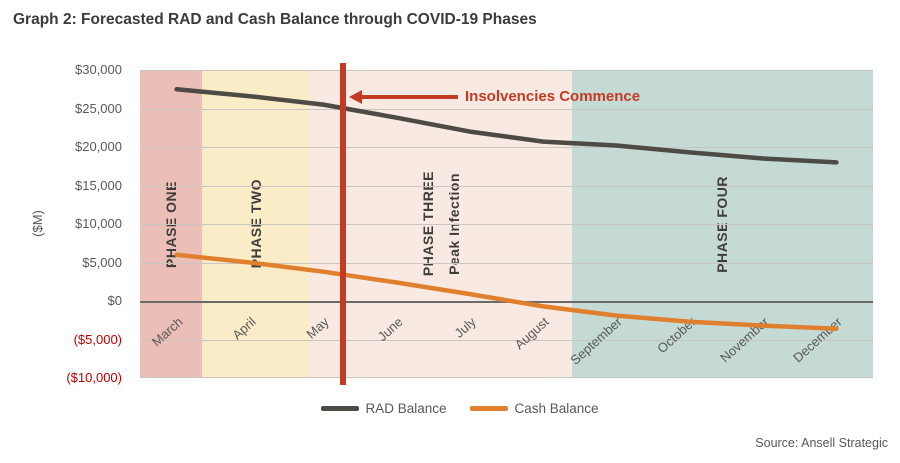  I want to click on y-tick-label: $5,000, so click(102, 262).